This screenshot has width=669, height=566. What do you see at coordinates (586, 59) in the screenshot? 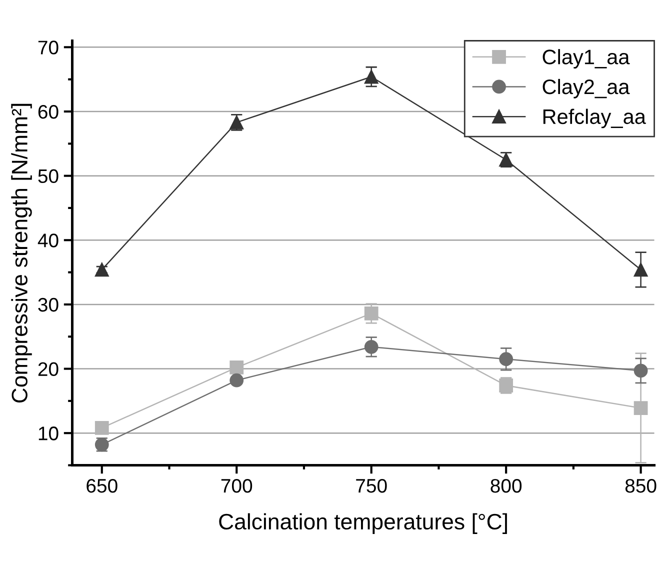
I see `legend-label: Clay1_aa` at bounding box center [586, 59].